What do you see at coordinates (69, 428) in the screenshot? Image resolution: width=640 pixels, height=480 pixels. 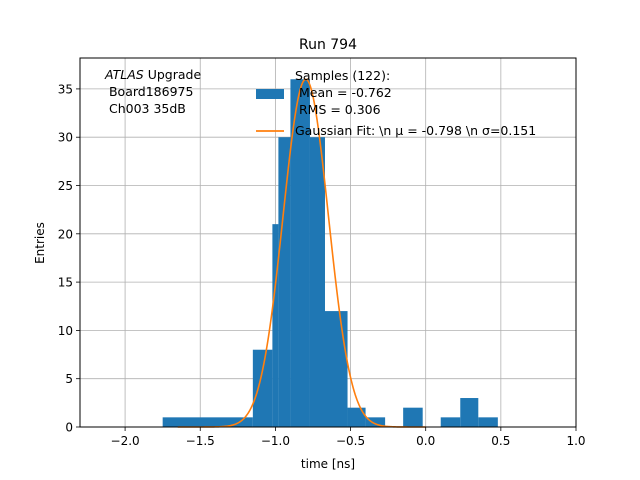 I see `y-tick-label-0: 0` at bounding box center [69, 428].